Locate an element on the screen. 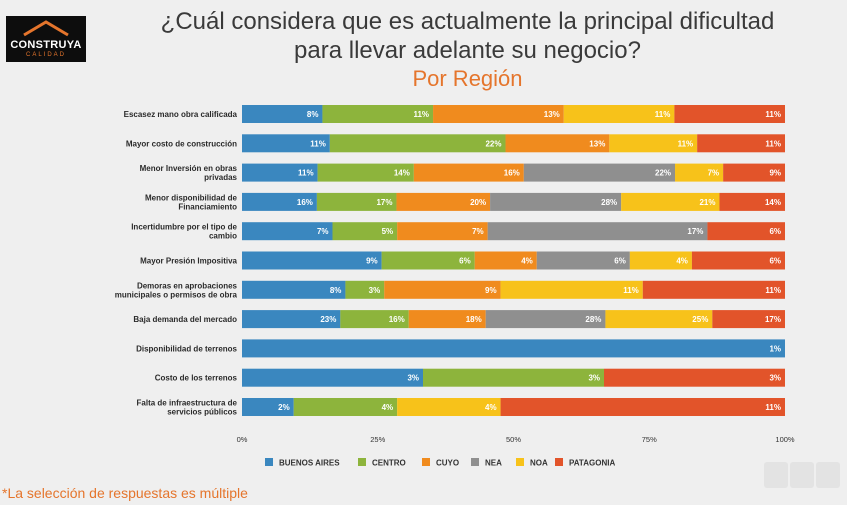  category-label: Disponibilidad de terrenos is located at coordinates (186, 348).